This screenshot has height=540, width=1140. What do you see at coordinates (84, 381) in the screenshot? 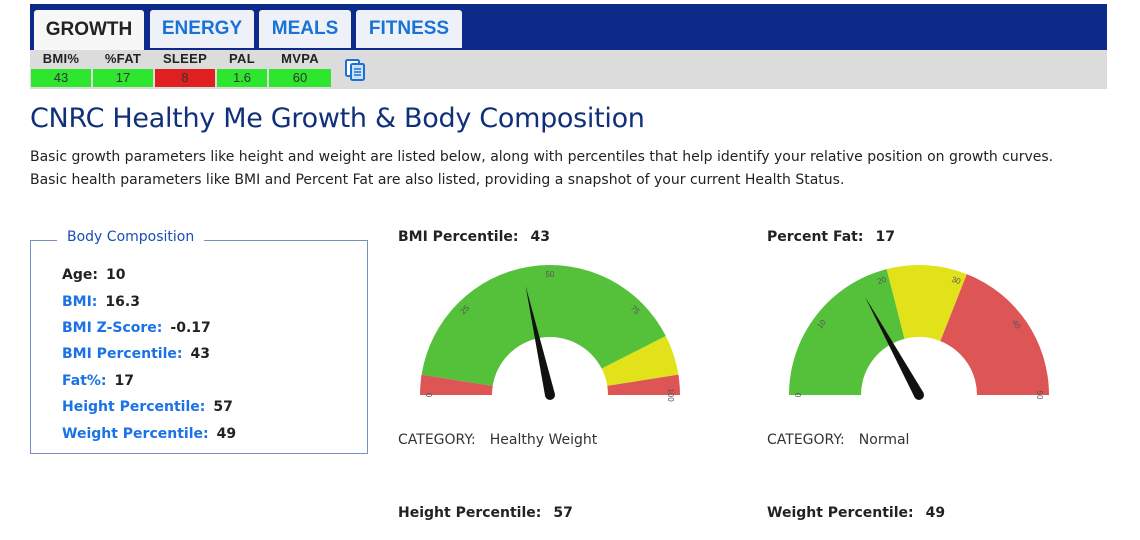
I see `bc-key: Fat%:` at bounding box center [84, 381].